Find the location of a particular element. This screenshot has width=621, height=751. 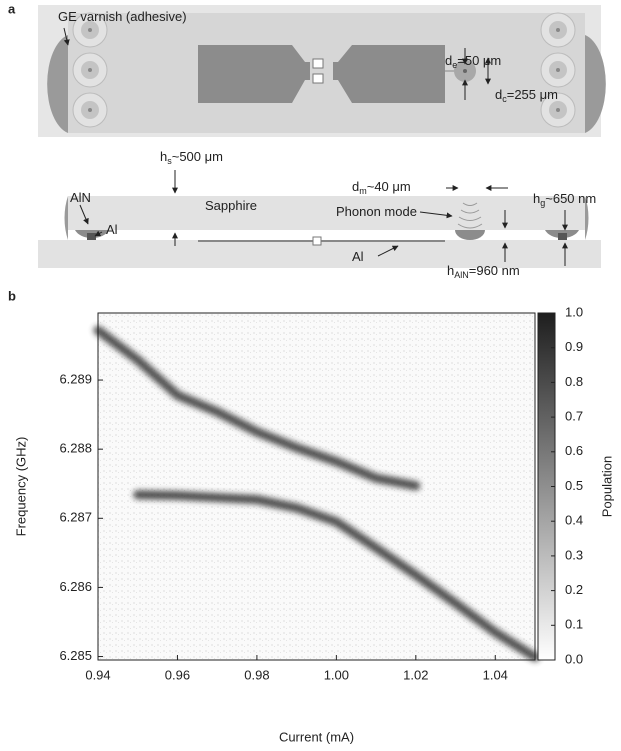

subscript: m is located at coordinates (363, 191).